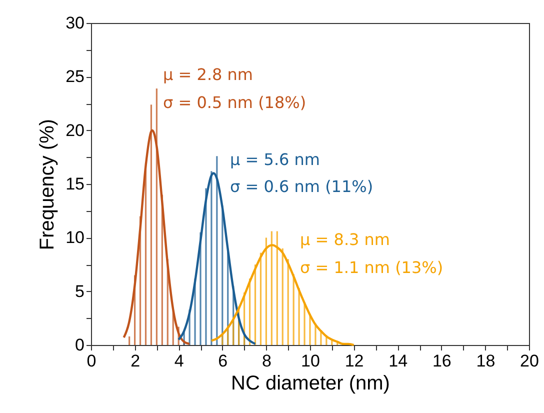  What do you see at coordinates (234, 102) in the screenshot?
I see `annotation: σ = 0.5 nm (18%)` at bounding box center [234, 102].